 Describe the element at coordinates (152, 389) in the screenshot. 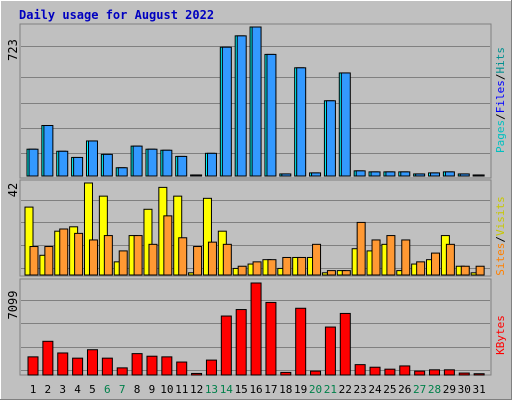

I see `x-tick-label-9: 9` at that location.